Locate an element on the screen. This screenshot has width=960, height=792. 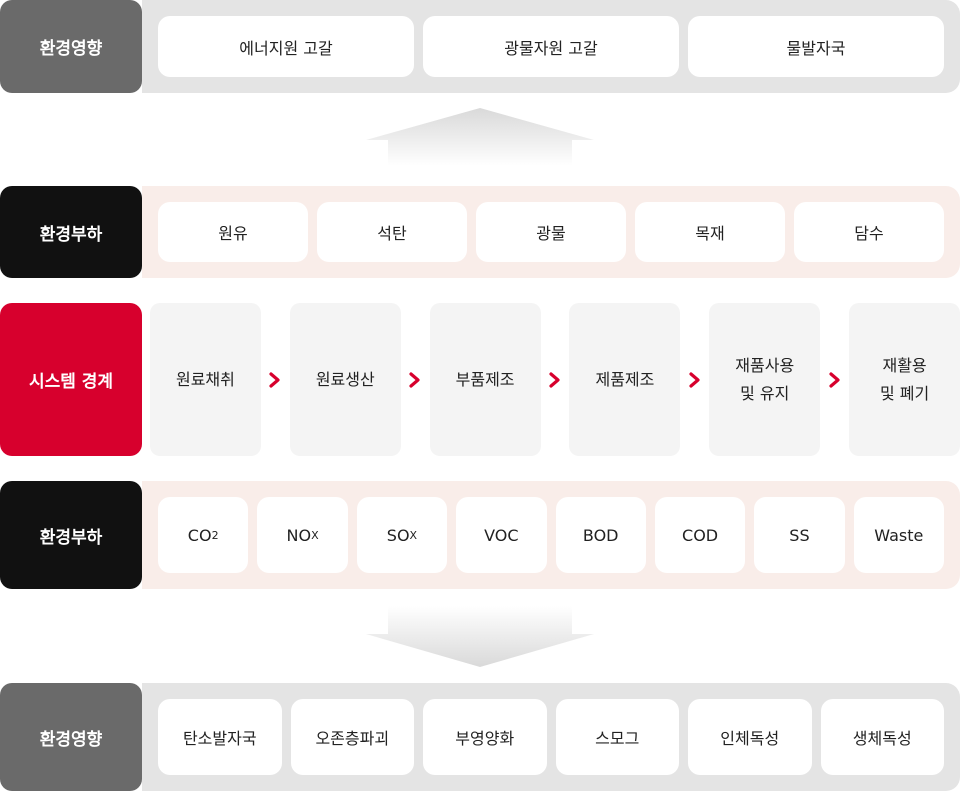
impact-top-item: 물발자국 is located at coordinates (816, 46).